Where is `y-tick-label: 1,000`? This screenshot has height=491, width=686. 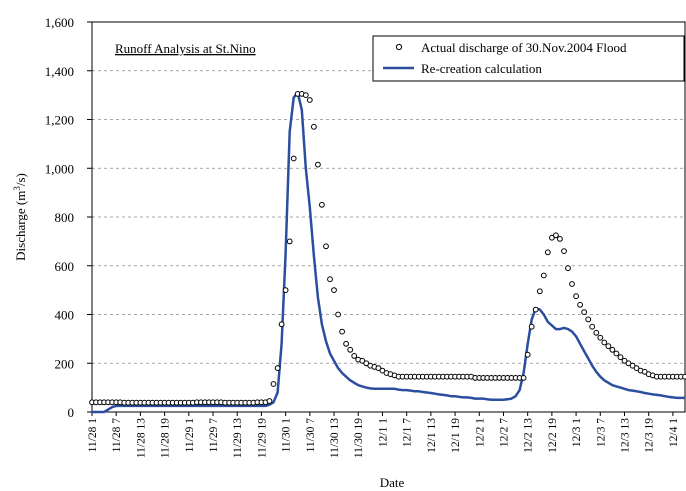
y-tick-label: 1,000 is located at coordinates (59, 168).